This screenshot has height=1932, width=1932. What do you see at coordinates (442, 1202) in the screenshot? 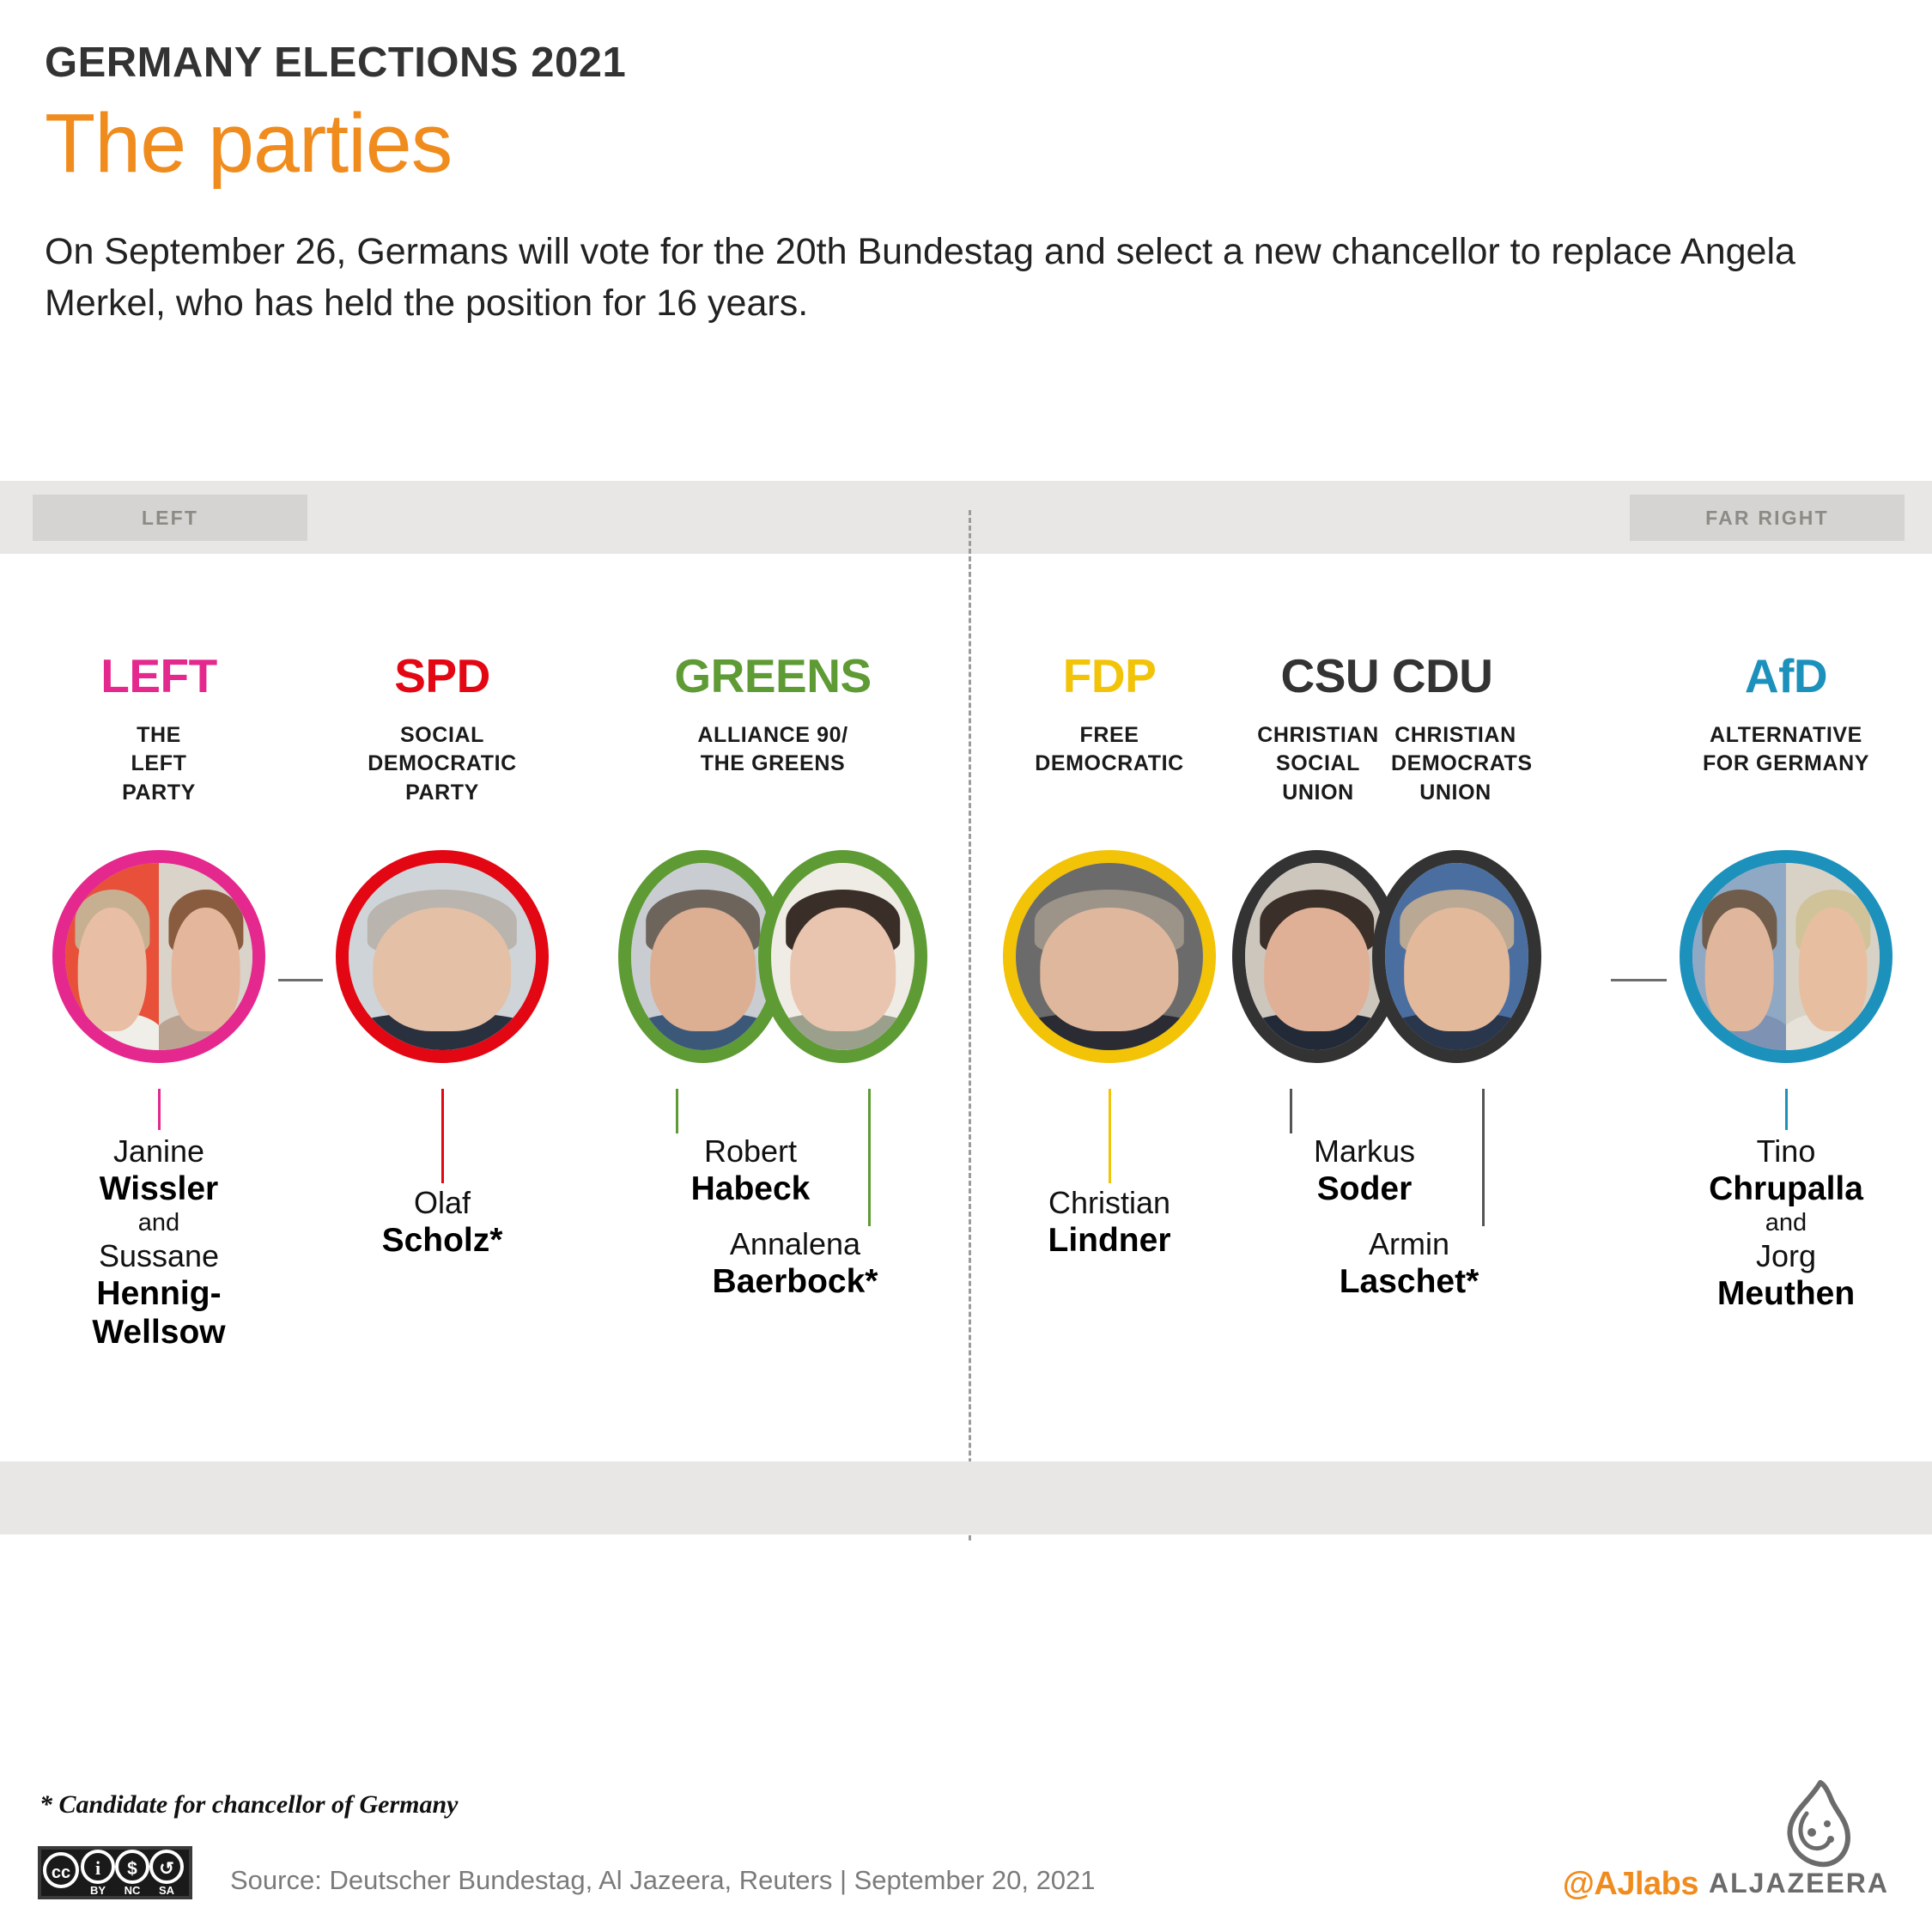
I see `candidate-first-name: Olaf` at bounding box center [442, 1202].